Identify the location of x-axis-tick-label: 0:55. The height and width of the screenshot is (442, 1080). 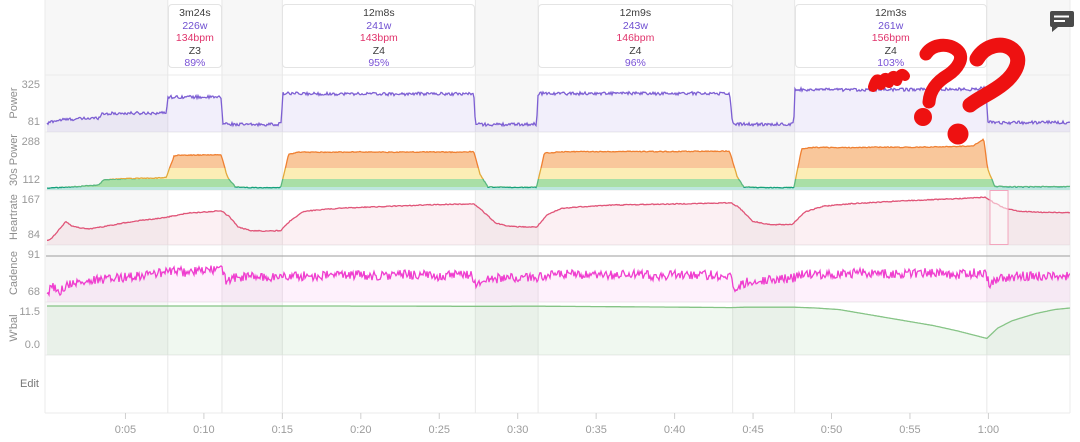
(910, 430).